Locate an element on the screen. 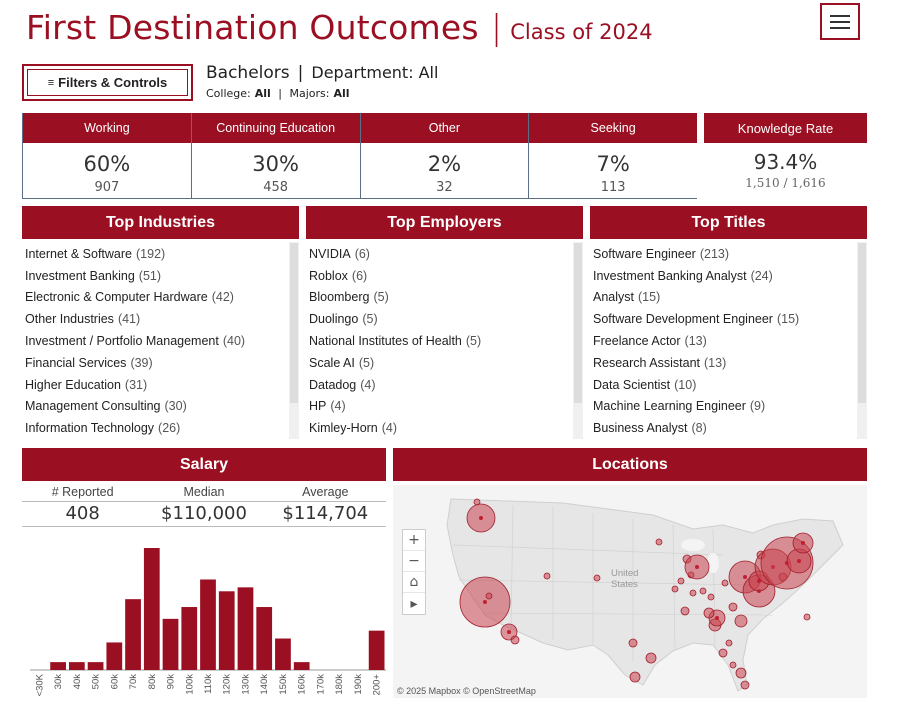 This screenshot has height=706, width=900. list-item: Investment Banking (51) is located at coordinates (153, 276).